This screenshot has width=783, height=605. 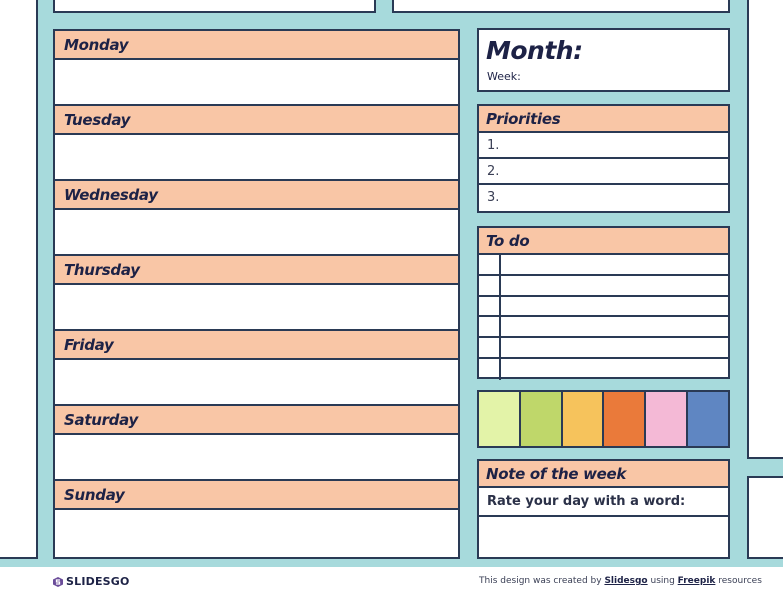 I want to click on day-heading: Saturday, so click(x=256, y=420).